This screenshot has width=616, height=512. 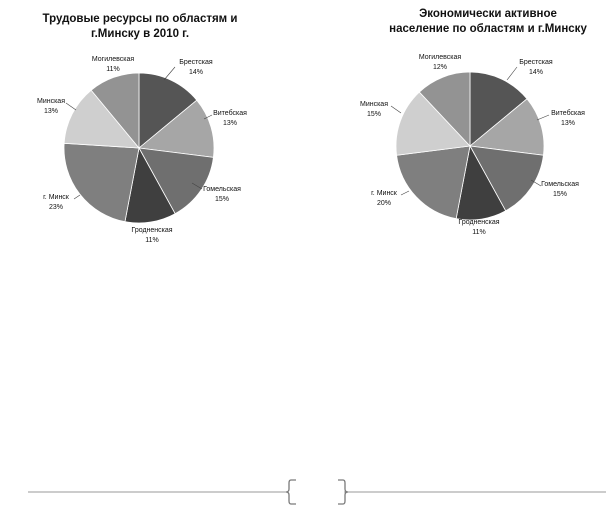 What do you see at coordinates (196, 72) in the screenshot?
I see `chart-1-label-value-1: 14%` at bounding box center [196, 72].